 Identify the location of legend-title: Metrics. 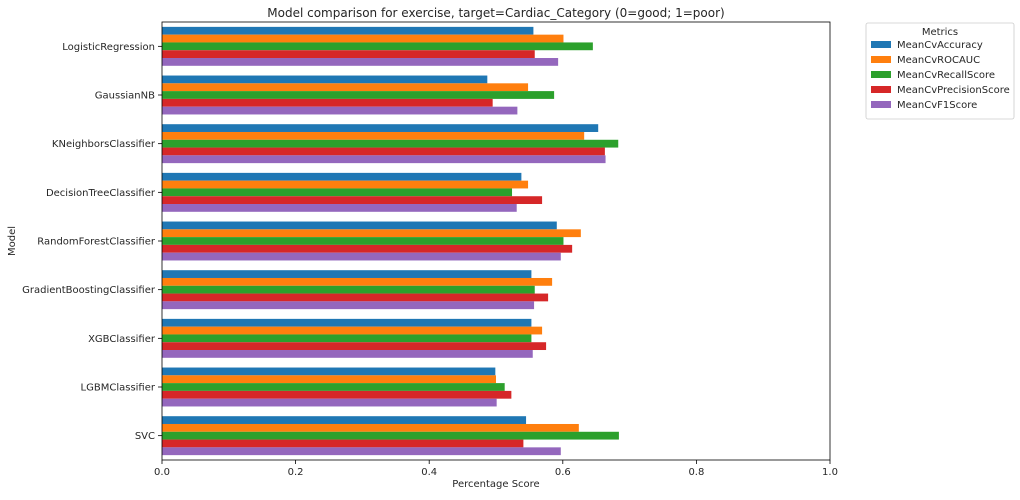
(940, 32).